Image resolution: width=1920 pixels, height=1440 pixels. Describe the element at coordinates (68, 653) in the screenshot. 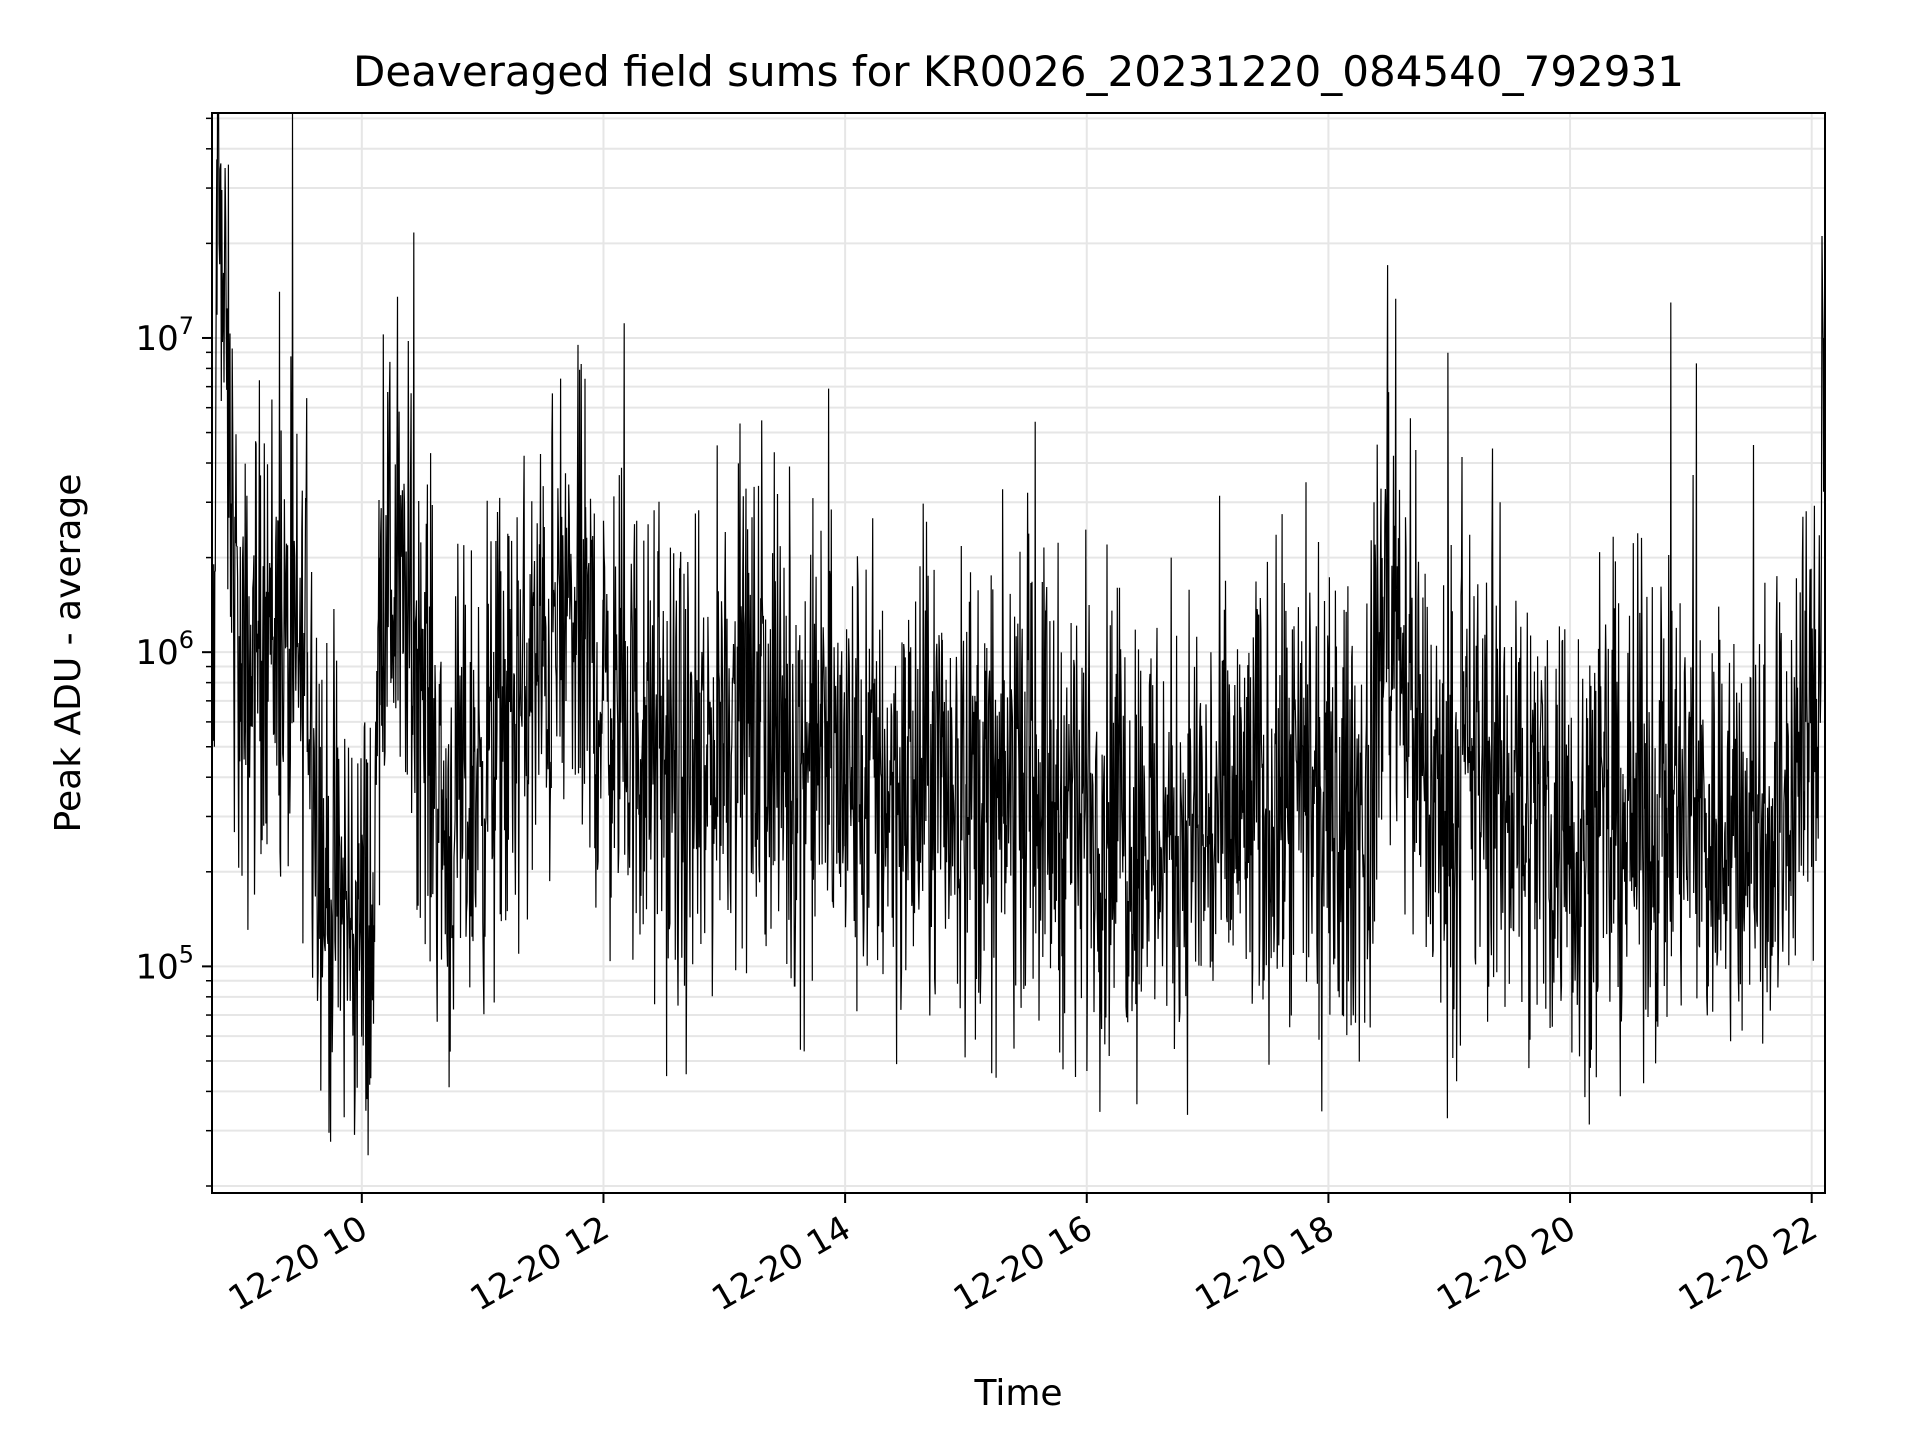

I see `y-axis-label: Peak ADU - average` at that location.